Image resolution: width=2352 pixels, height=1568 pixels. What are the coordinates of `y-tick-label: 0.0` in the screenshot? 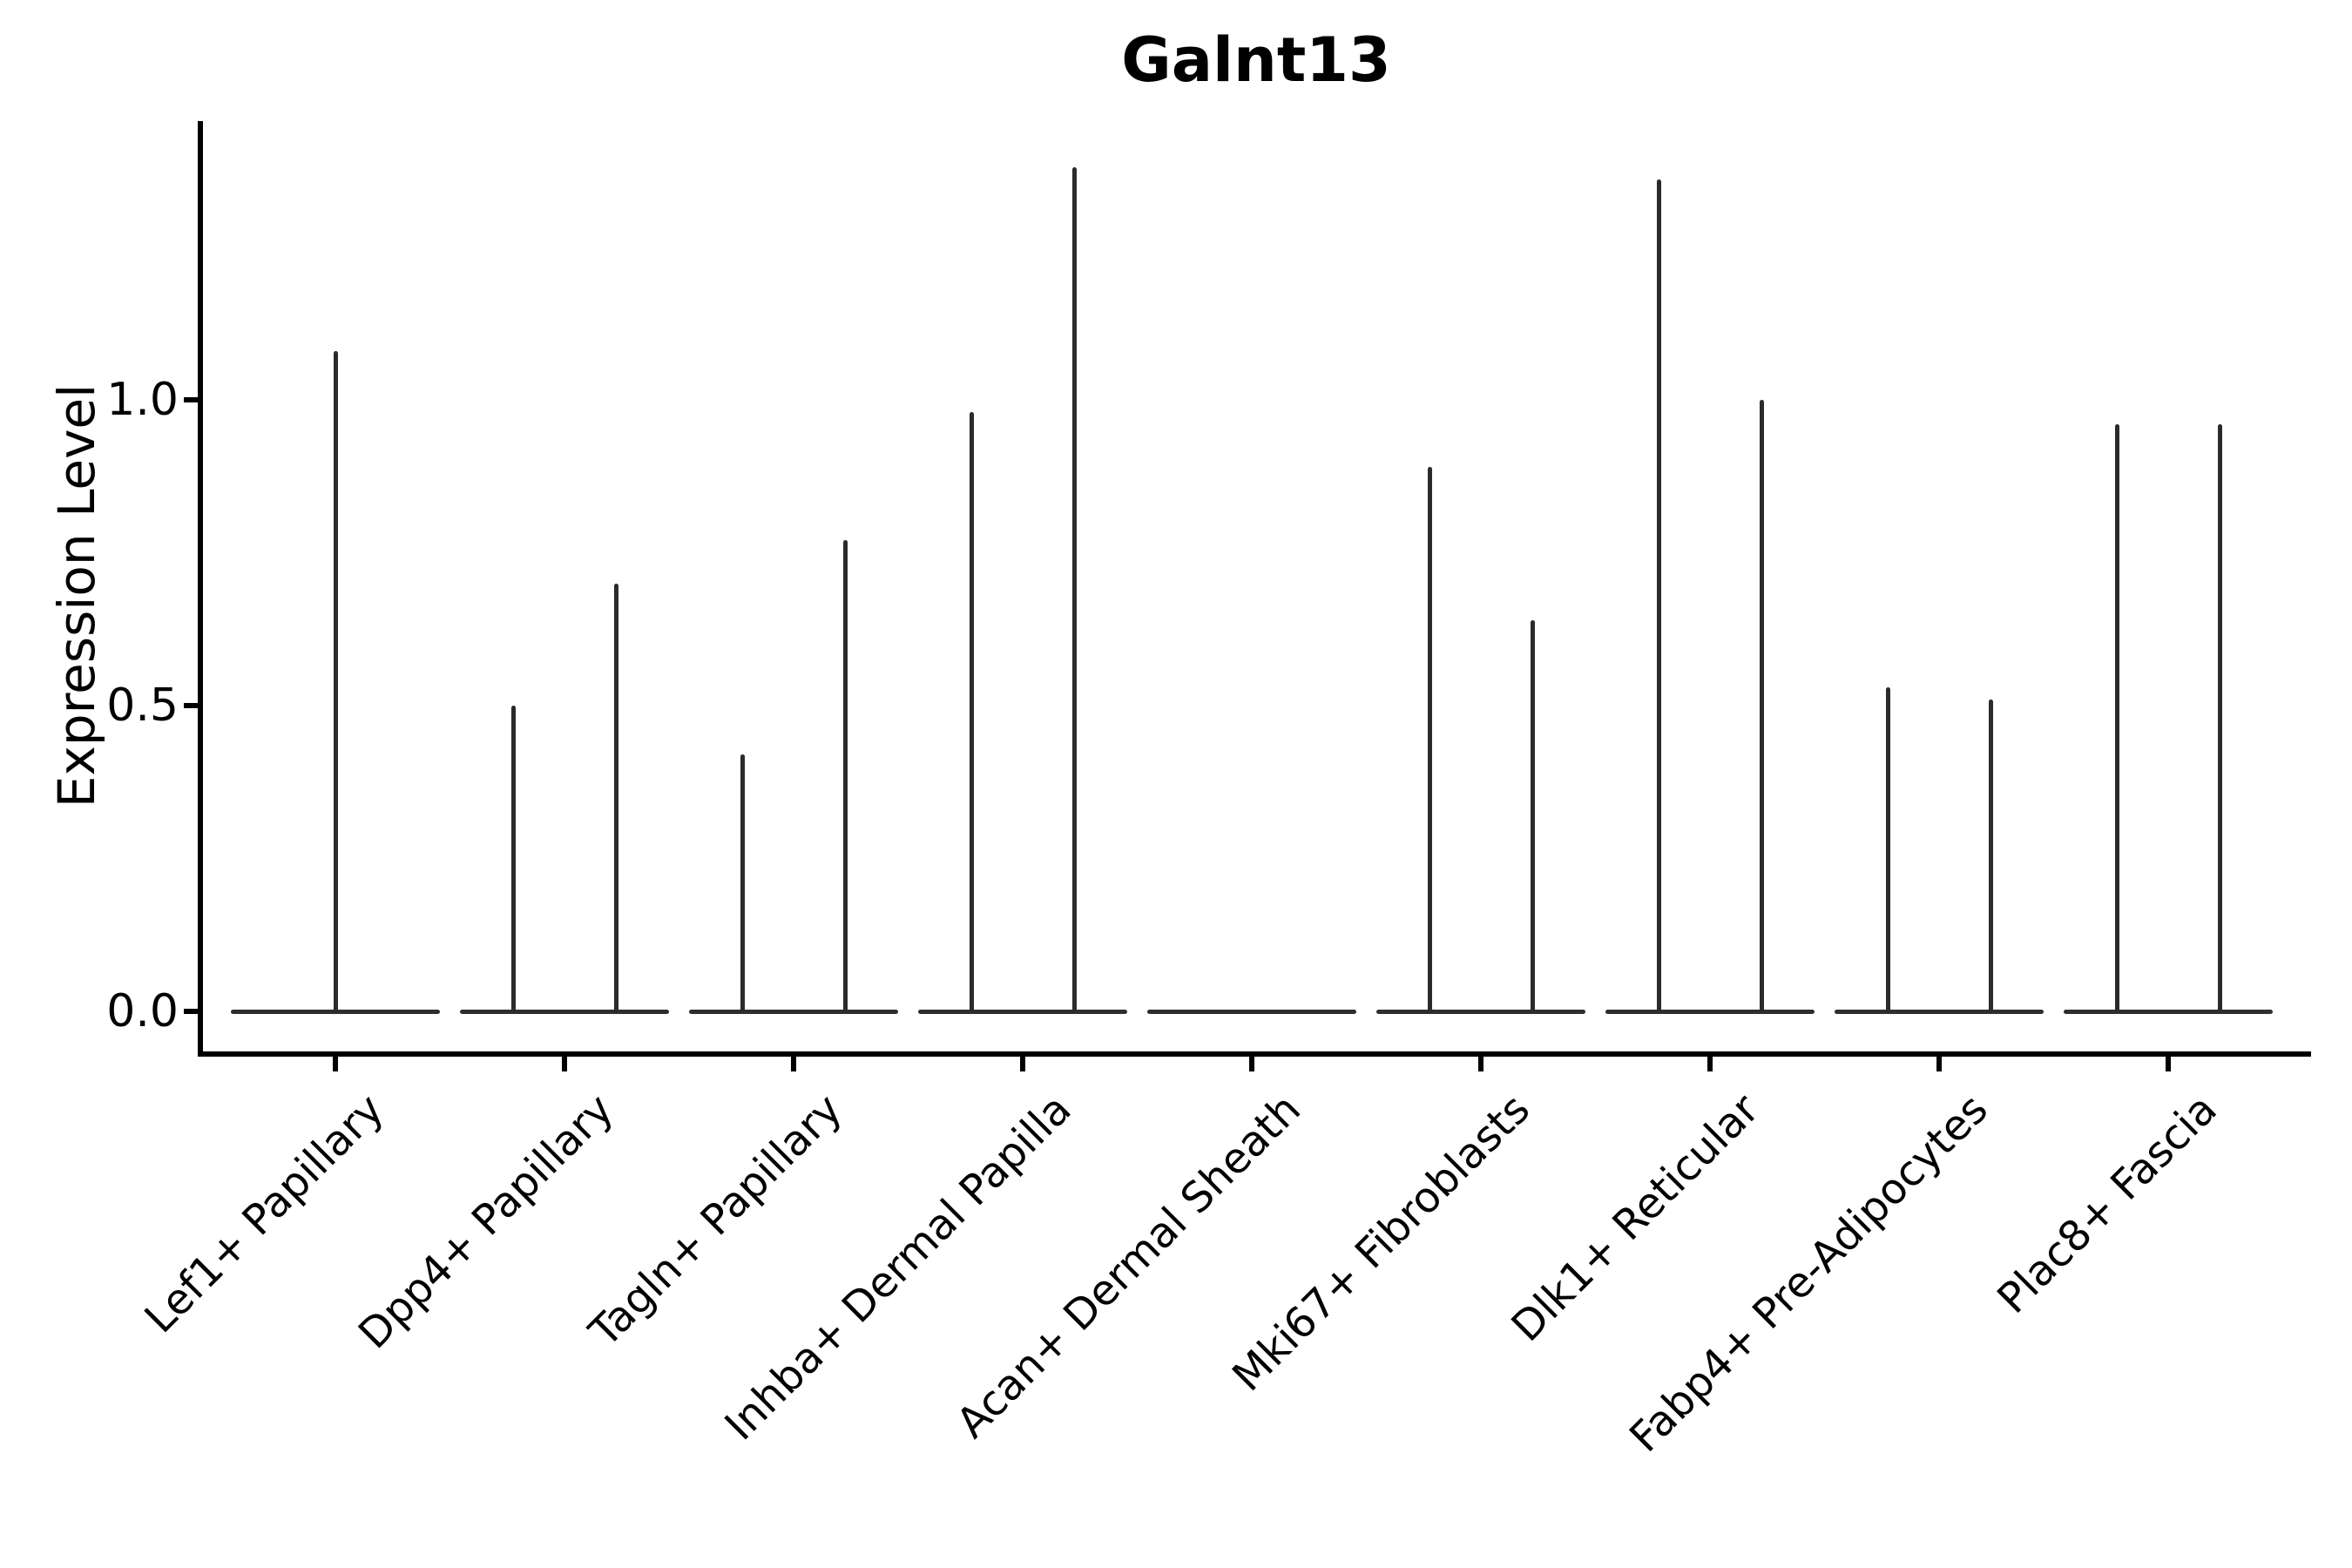 It's located at (142, 1011).